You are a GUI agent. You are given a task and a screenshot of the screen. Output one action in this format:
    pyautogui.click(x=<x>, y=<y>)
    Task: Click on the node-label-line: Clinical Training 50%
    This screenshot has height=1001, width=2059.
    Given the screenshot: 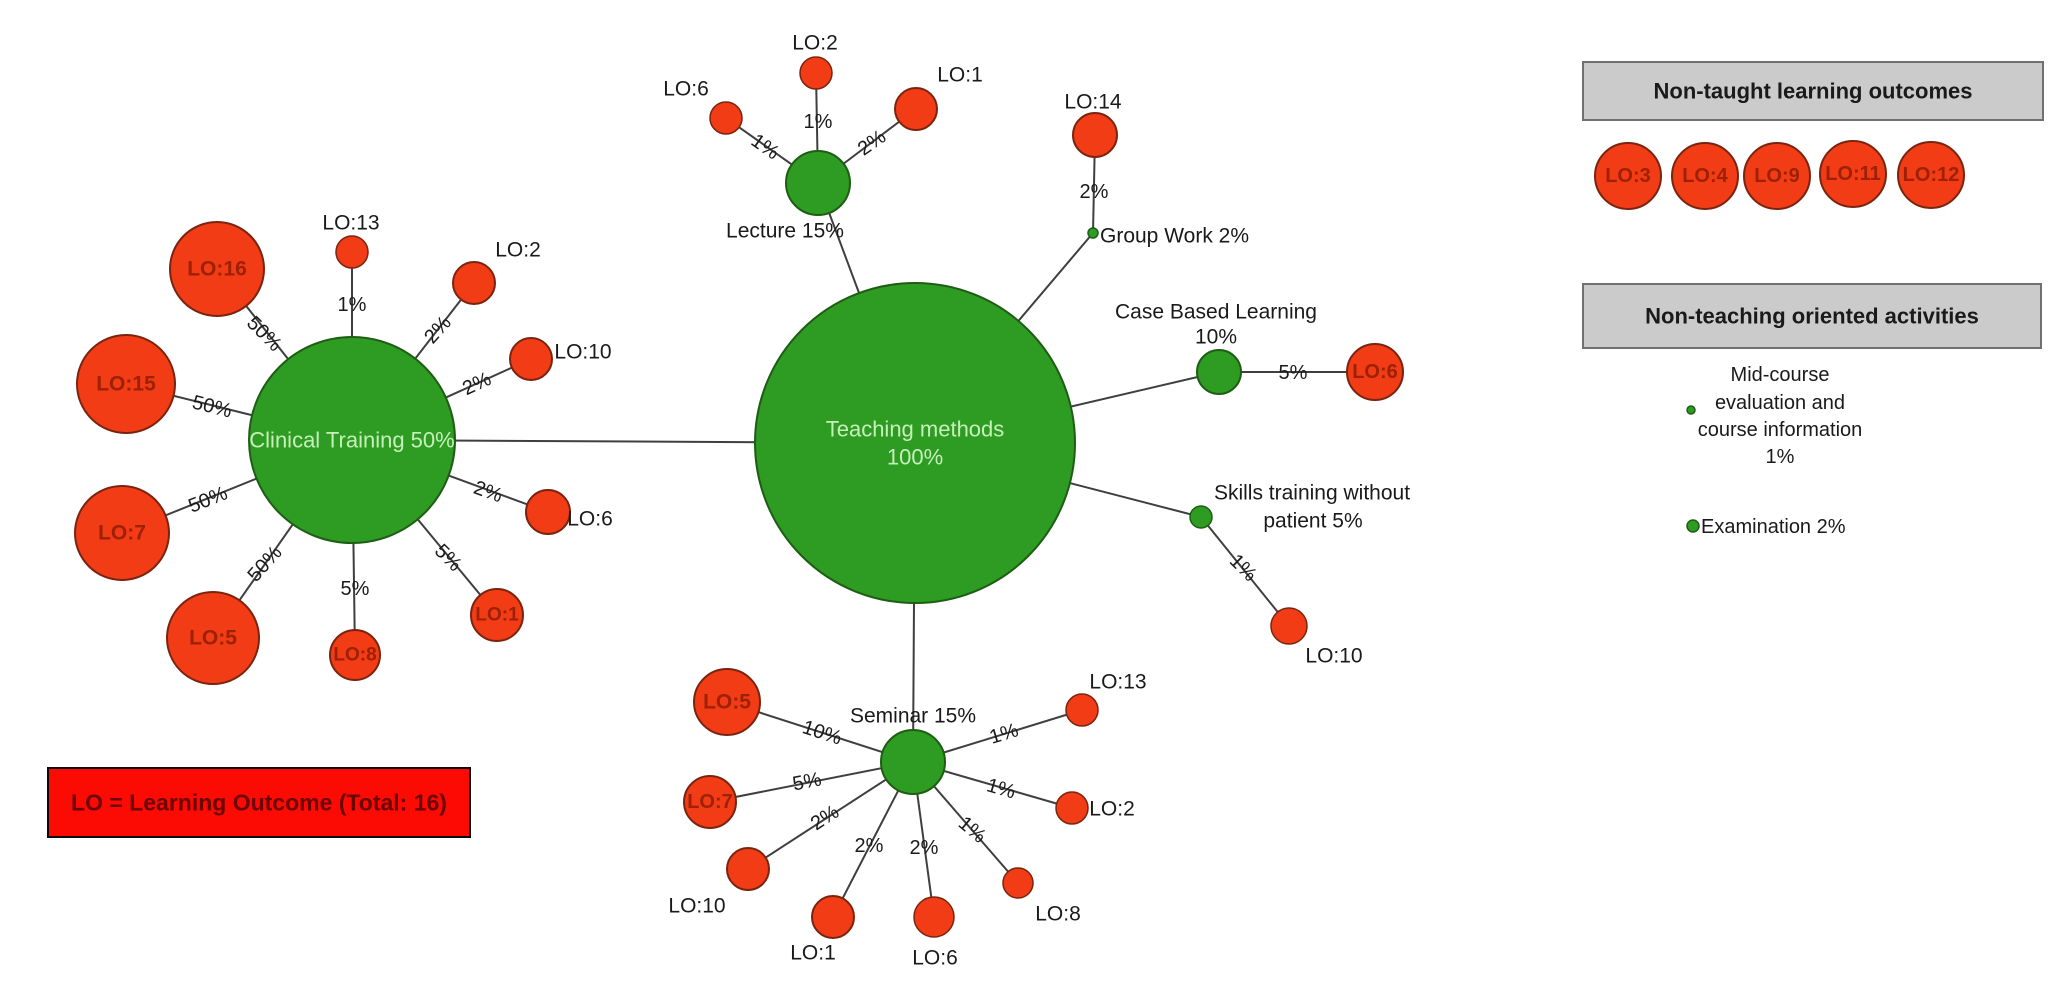 What is the action you would take?
    pyautogui.click(x=351, y=440)
    